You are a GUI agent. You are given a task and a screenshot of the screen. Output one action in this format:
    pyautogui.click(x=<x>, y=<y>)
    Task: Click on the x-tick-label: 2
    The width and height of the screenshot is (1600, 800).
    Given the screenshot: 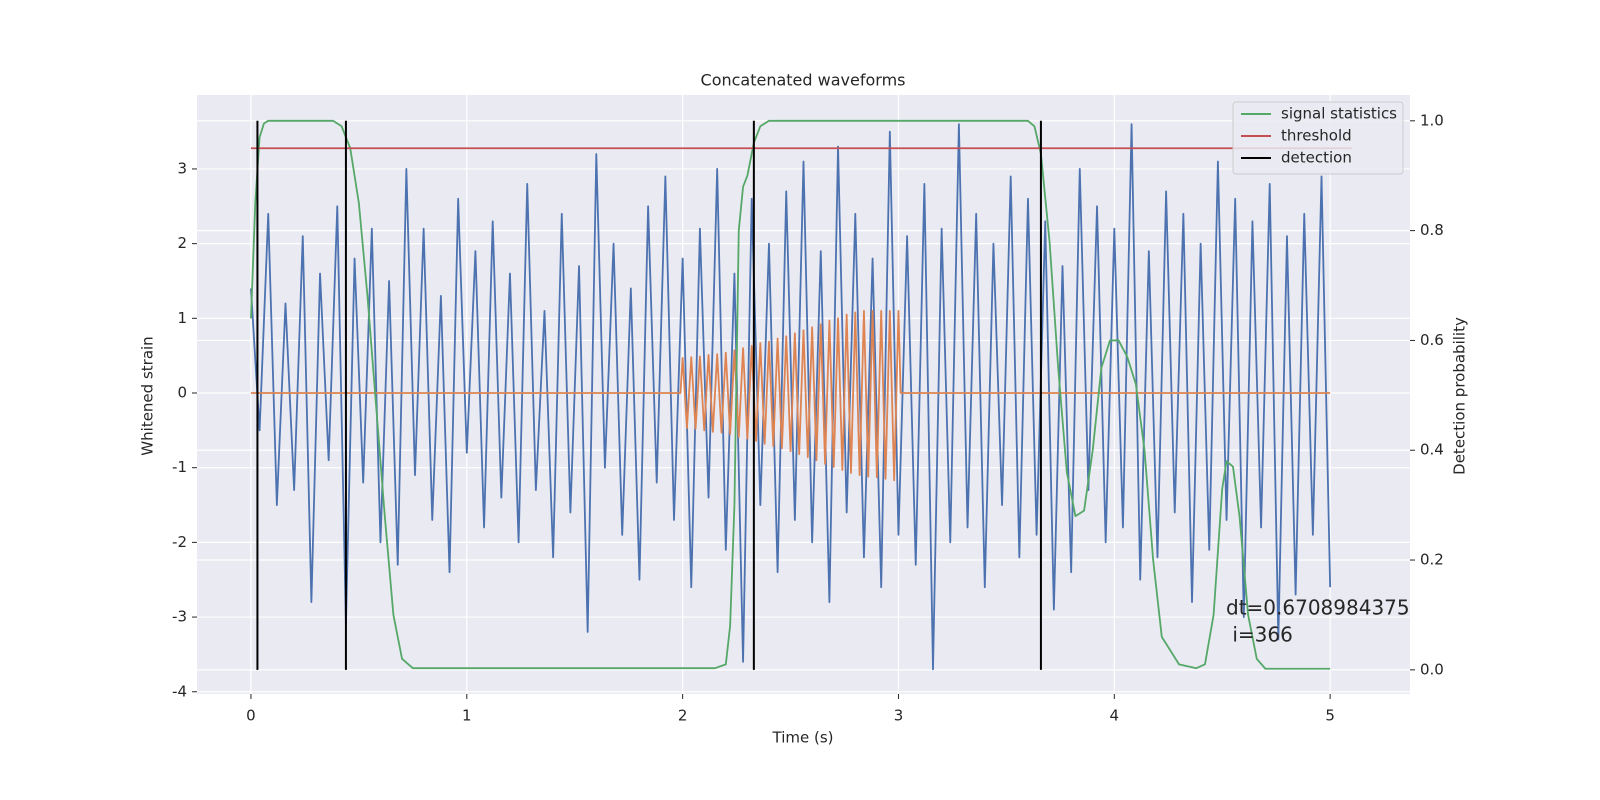 What is the action you would take?
    pyautogui.click(x=683, y=716)
    